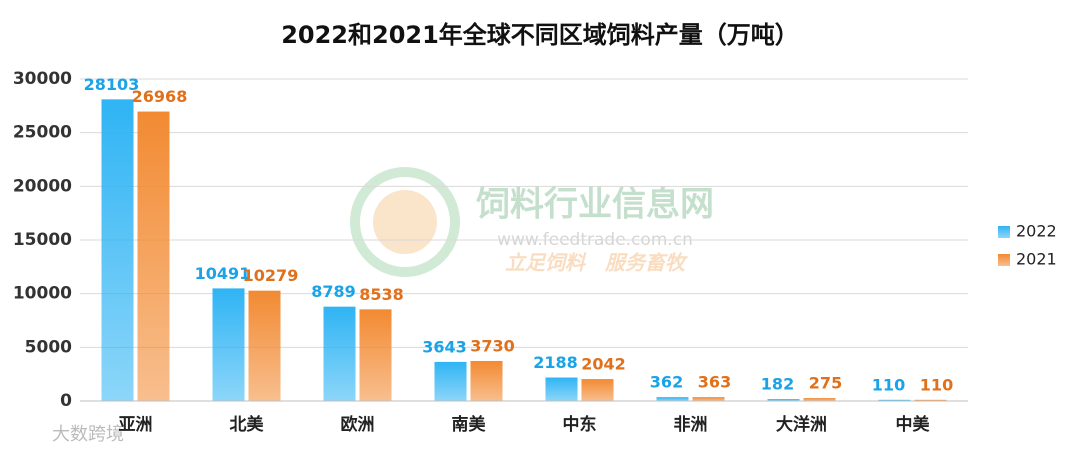 This screenshot has width=1080, height=454. Describe the element at coordinates (381, 294) in the screenshot. I see `value-label: 8538` at that location.